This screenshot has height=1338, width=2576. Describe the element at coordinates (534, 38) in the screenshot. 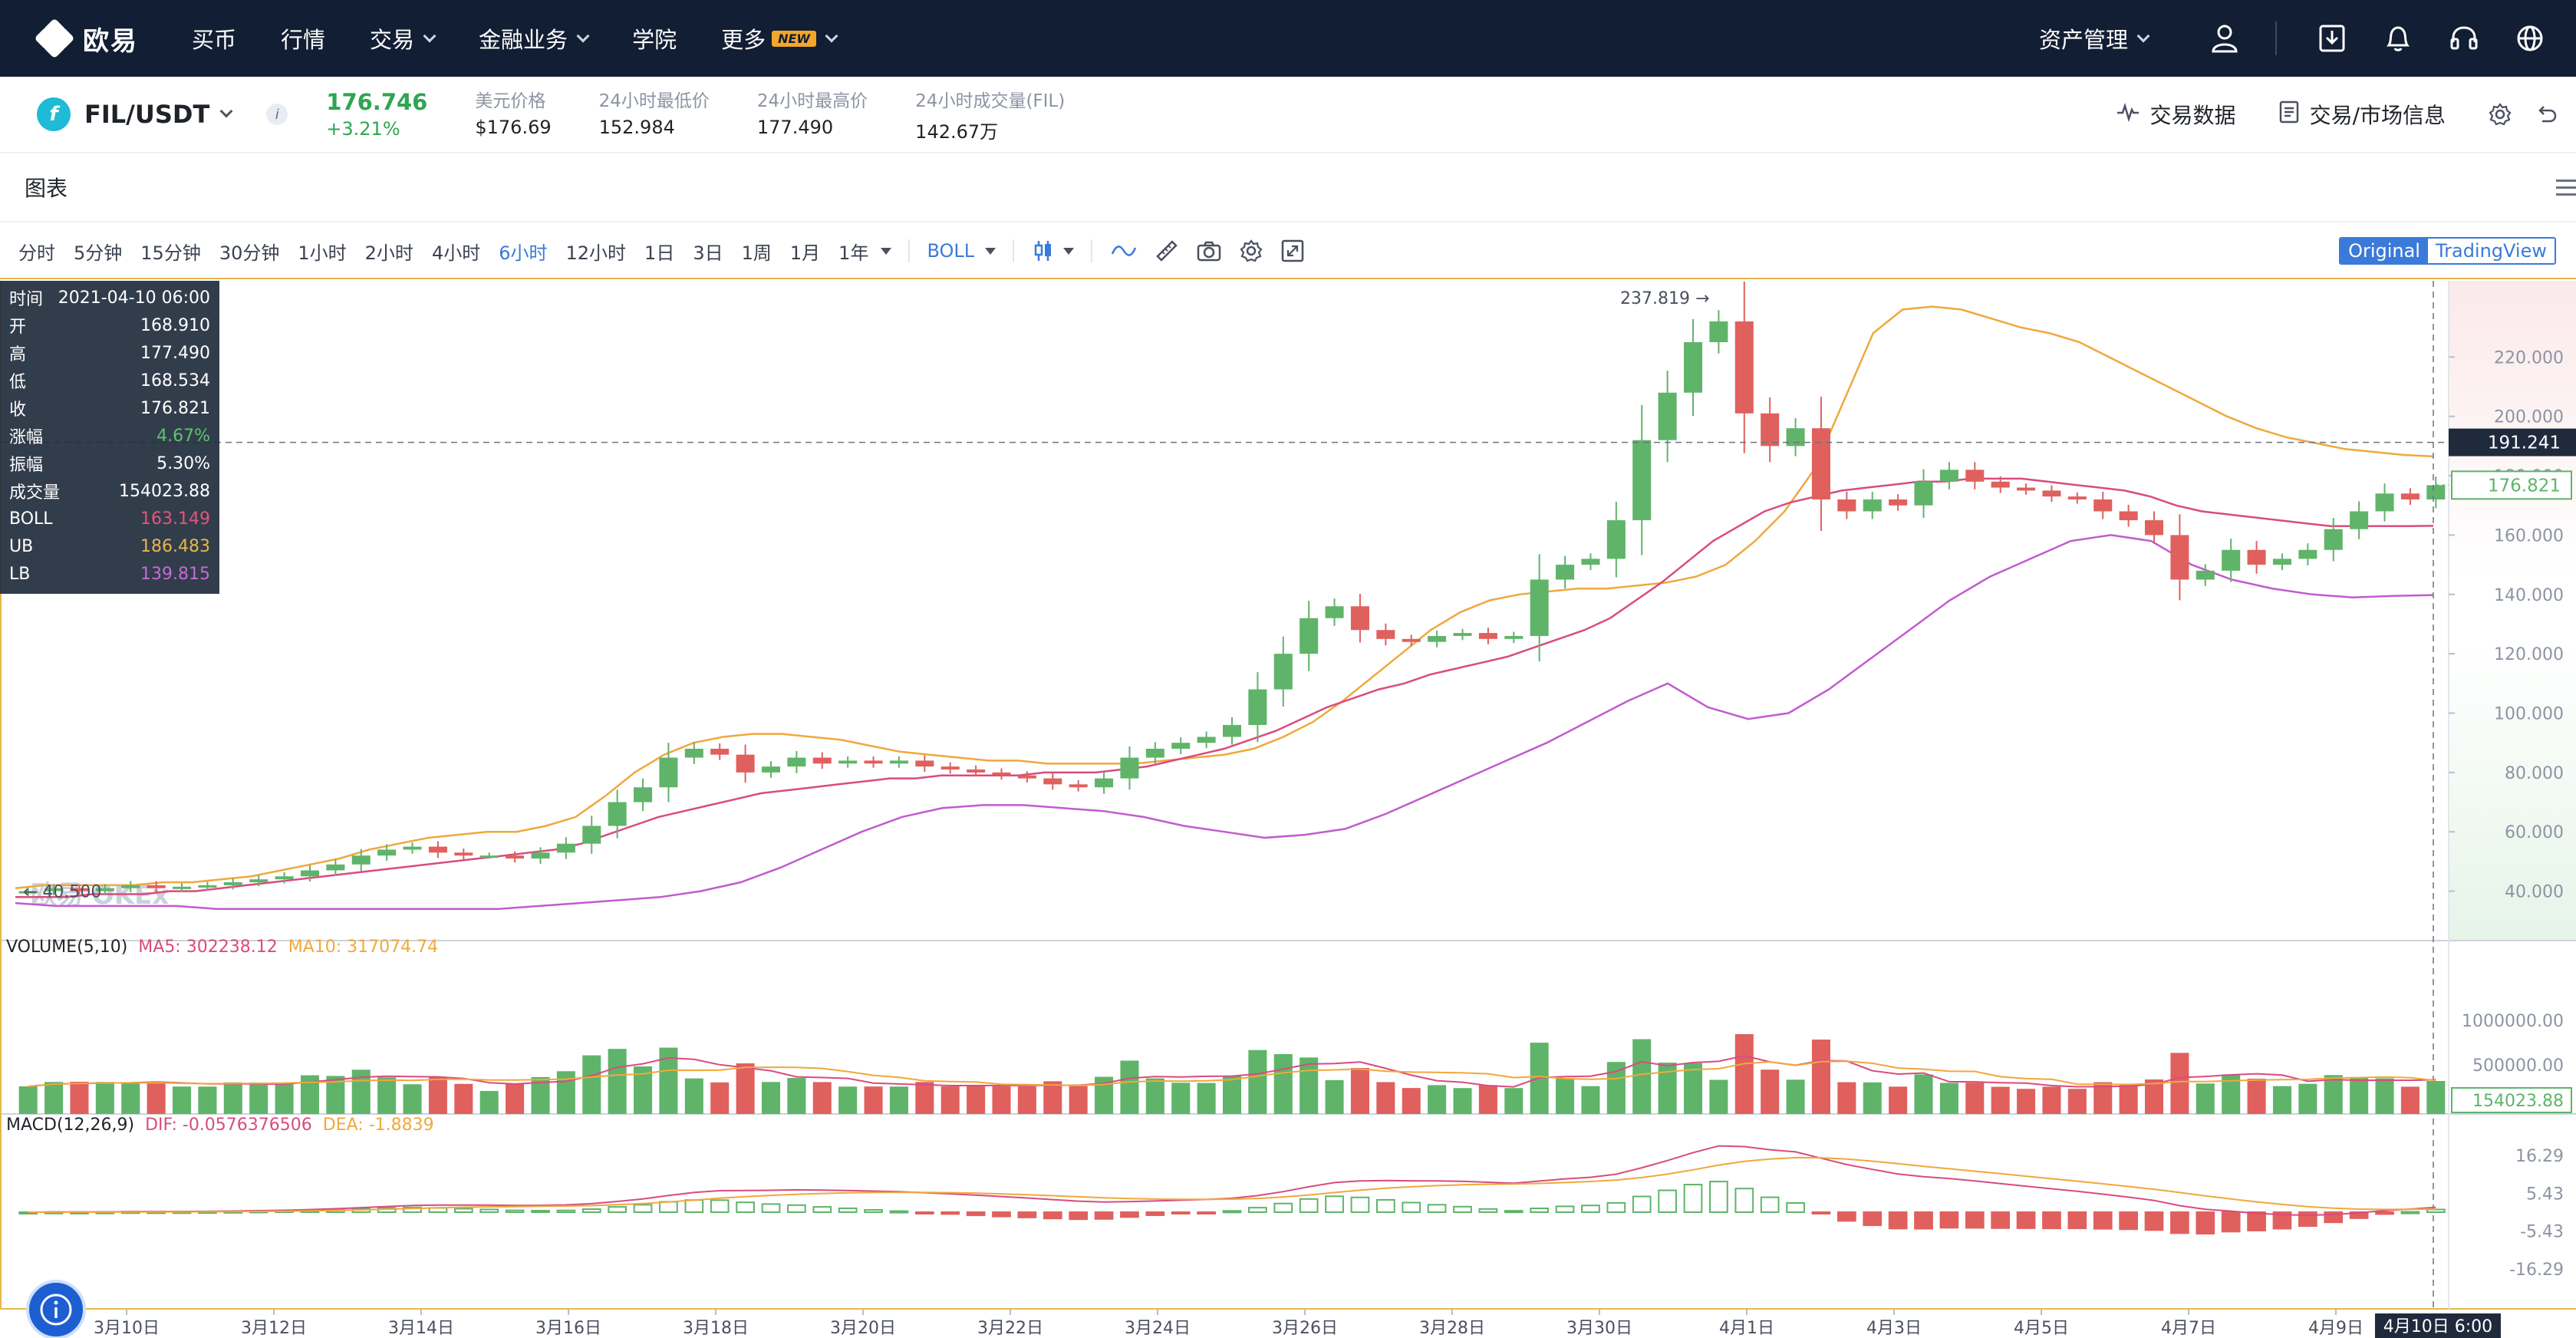

I see `nav-item: 金融业务` at that location.